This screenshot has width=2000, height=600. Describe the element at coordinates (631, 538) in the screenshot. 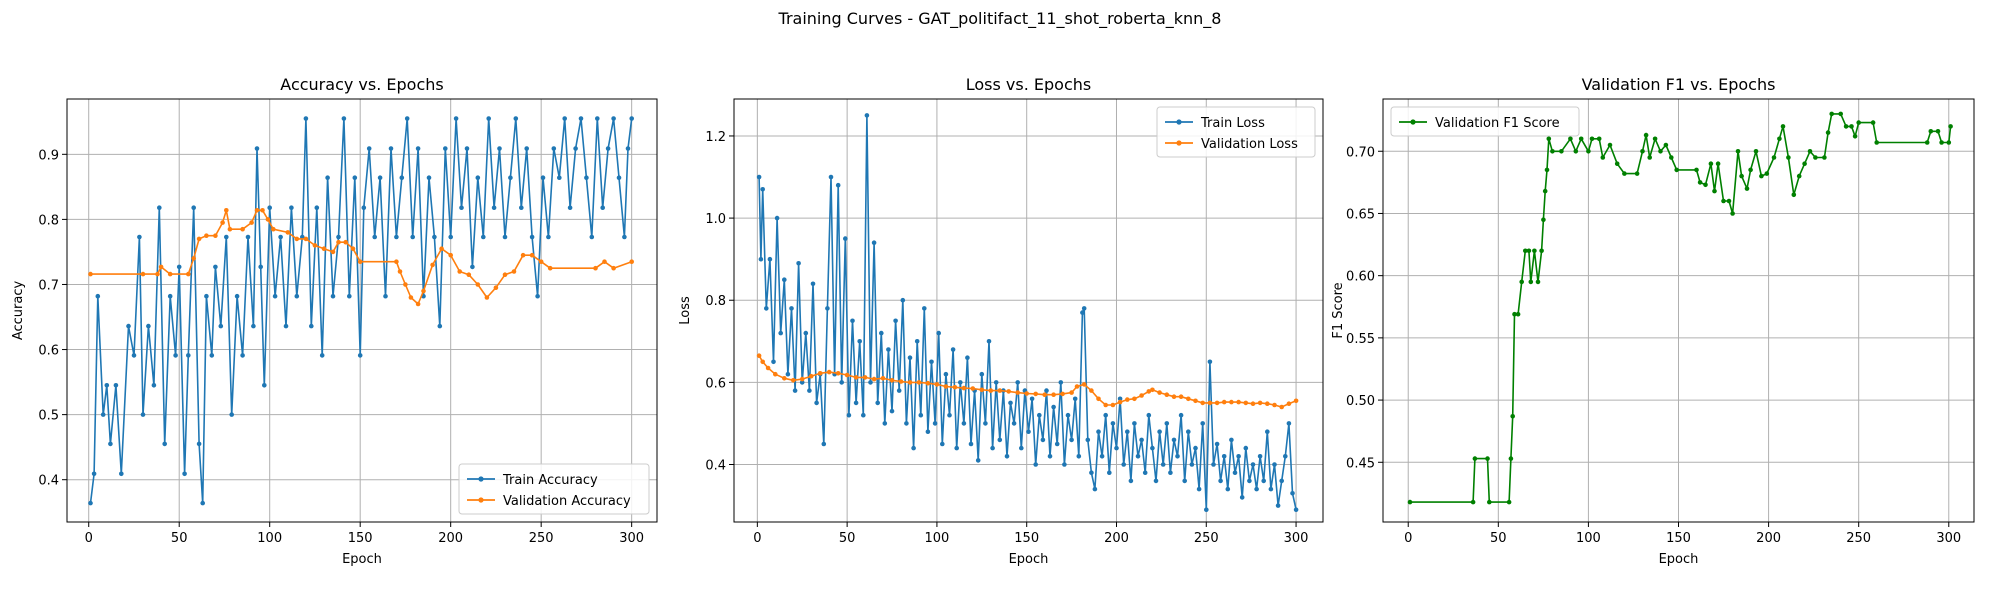

I see `x-tick-label: 300` at that location.